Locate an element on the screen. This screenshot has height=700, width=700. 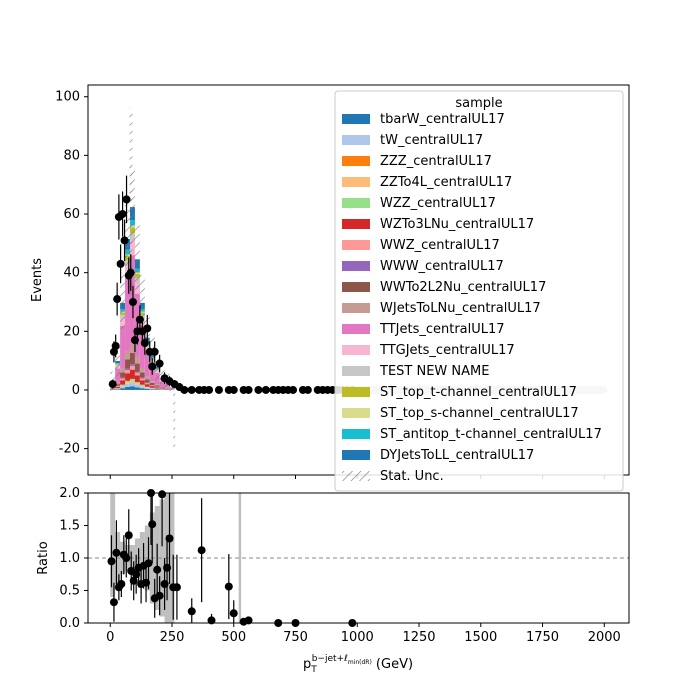
y-tick-label: 40 is located at coordinates (71, 273).